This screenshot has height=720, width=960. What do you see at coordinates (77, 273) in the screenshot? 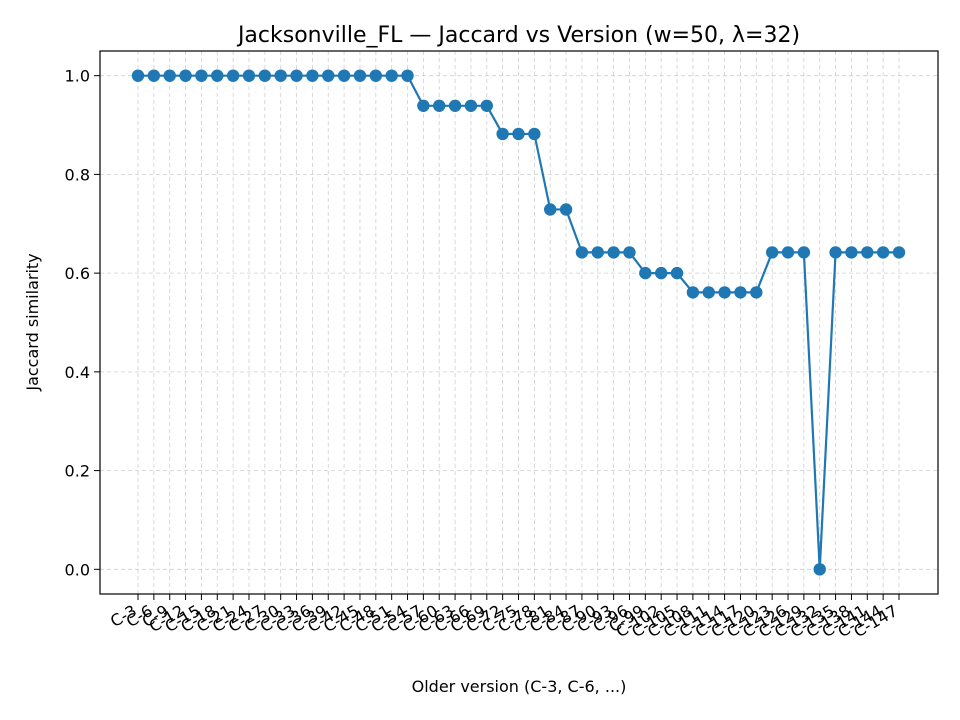
I see `y-tick-label: 0.6` at bounding box center [77, 273].